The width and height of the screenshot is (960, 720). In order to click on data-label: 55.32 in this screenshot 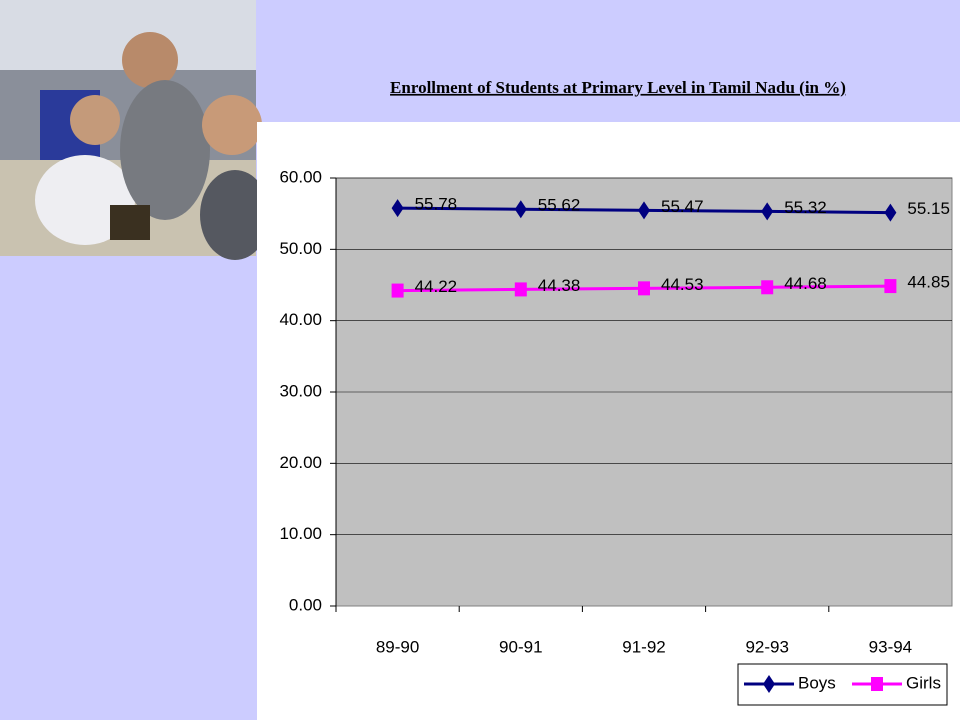, I will do `click(805, 207)`.